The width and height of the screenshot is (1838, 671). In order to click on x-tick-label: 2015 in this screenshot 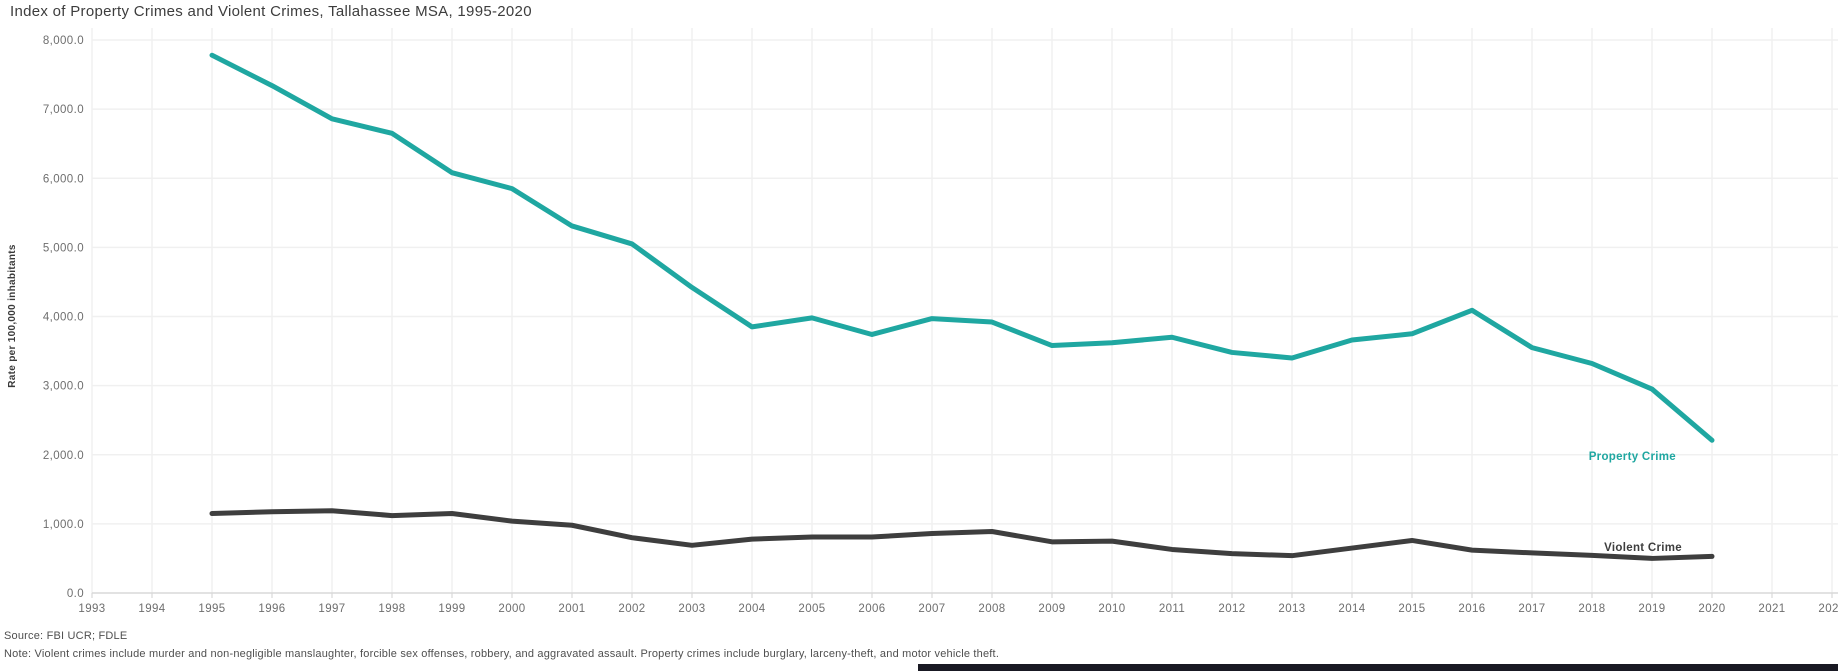, I will do `click(1411, 609)`.